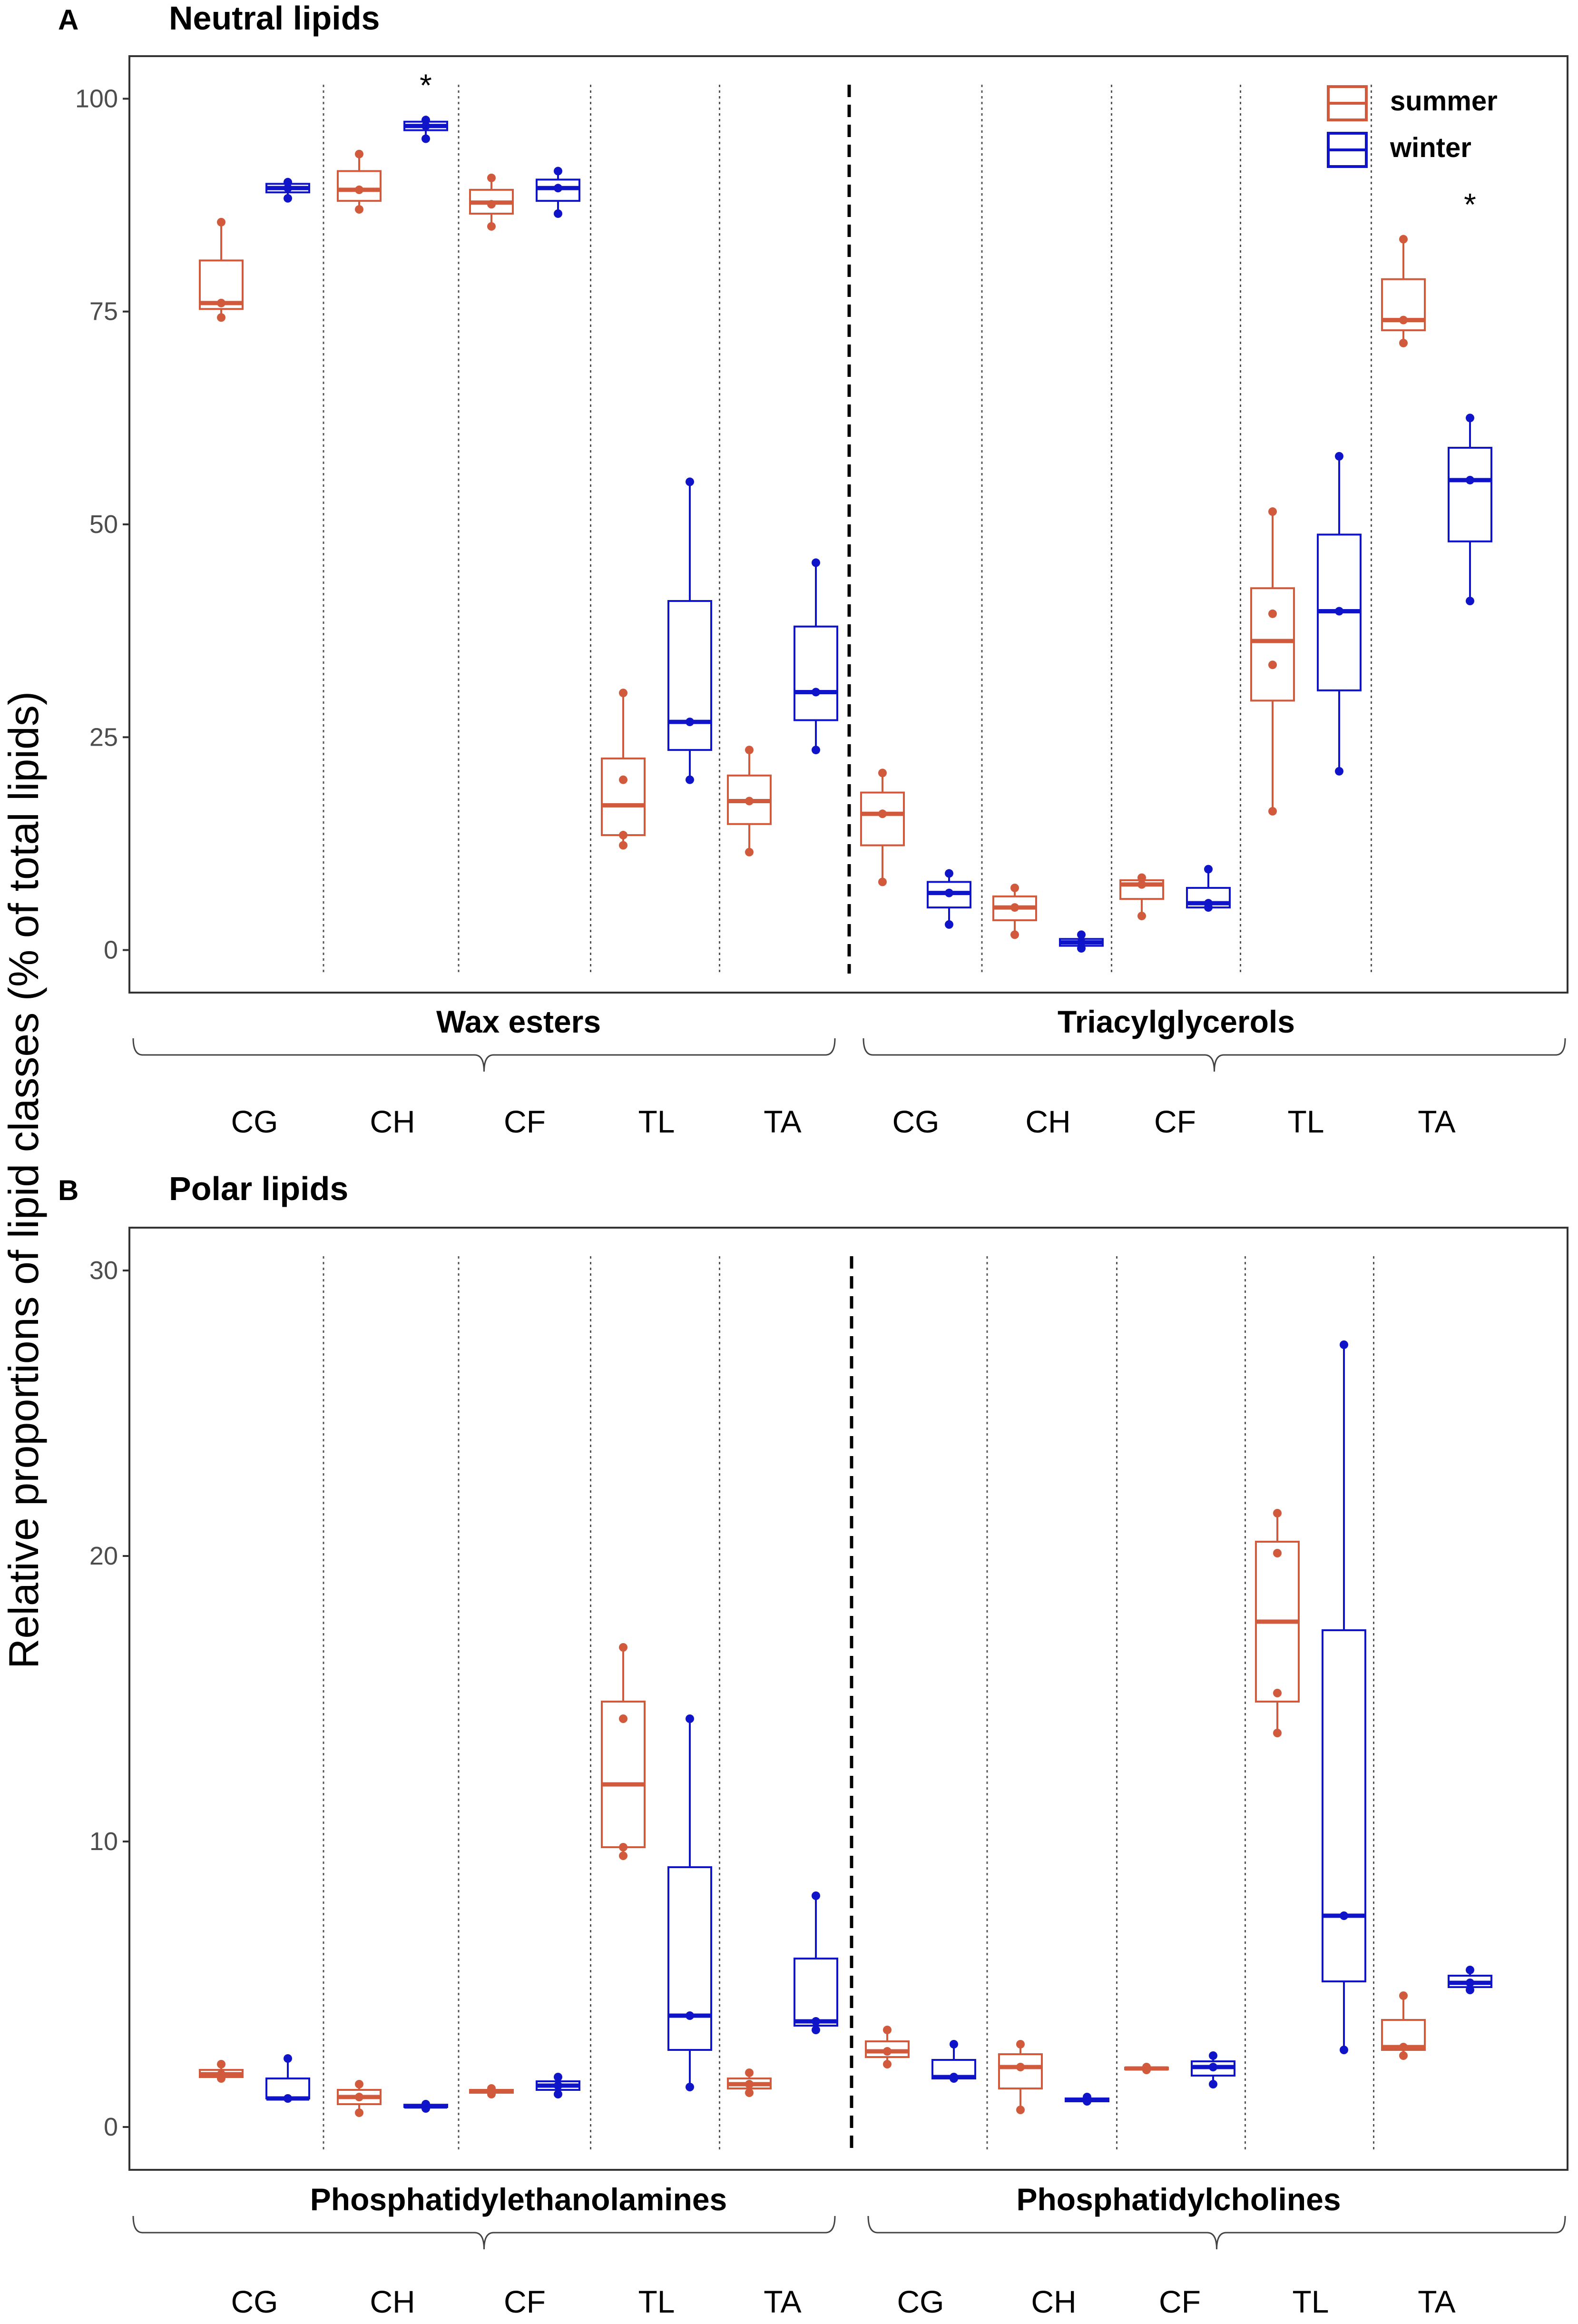 The image size is (1578, 2324). I want to click on panel-a-y-tick-label: 75, so click(103, 311).